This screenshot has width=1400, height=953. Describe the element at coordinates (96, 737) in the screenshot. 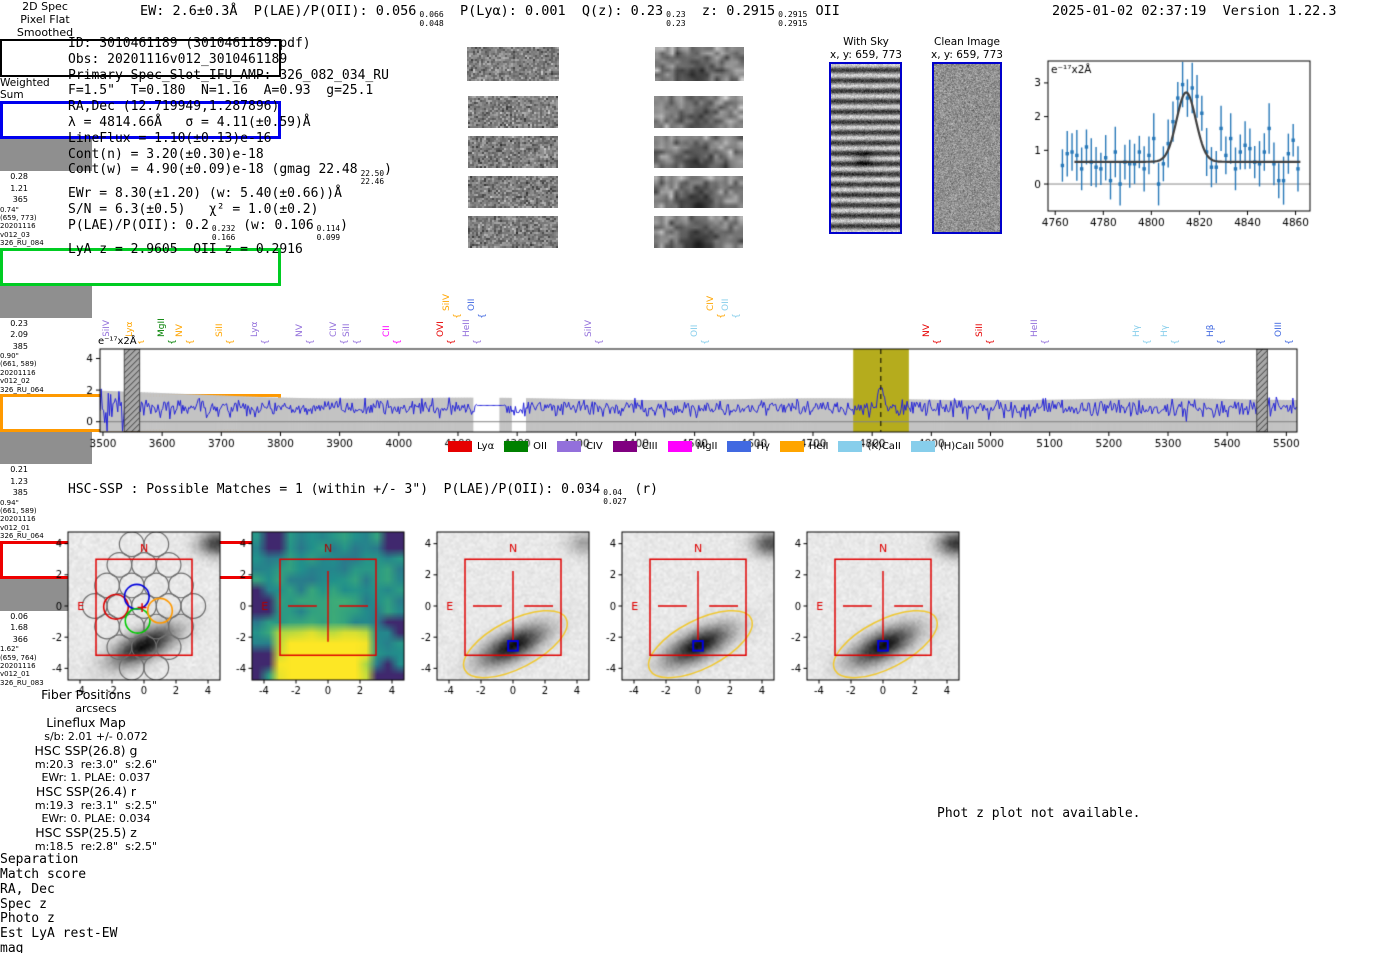

I see `lineflux_map-caption: s/b: 2.01 +/- 0.072` at that location.